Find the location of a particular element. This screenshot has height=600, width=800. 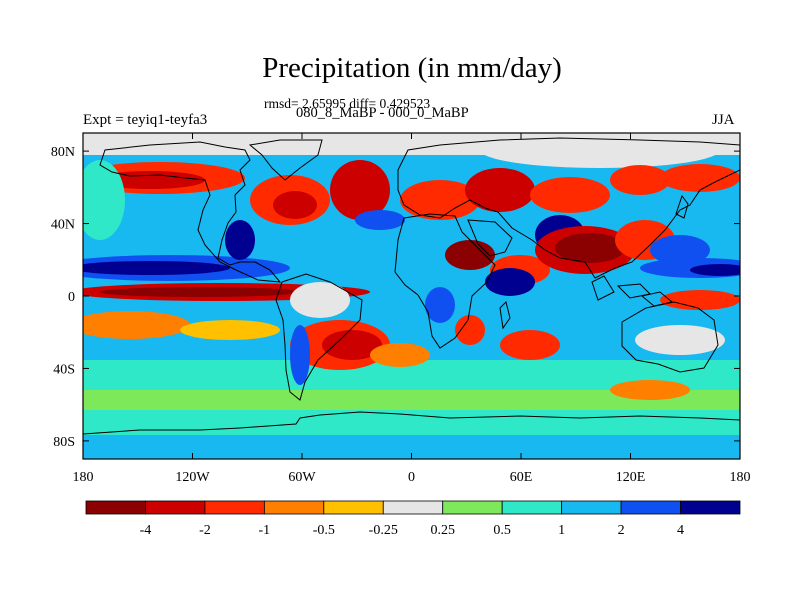

y-tick-label: 40N is located at coordinates (63, 225).